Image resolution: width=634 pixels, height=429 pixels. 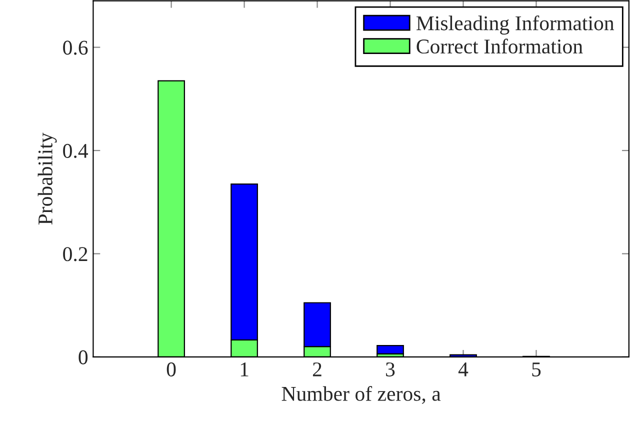 I want to click on x-axis-title: Number of zeros, a, so click(x=361, y=395).